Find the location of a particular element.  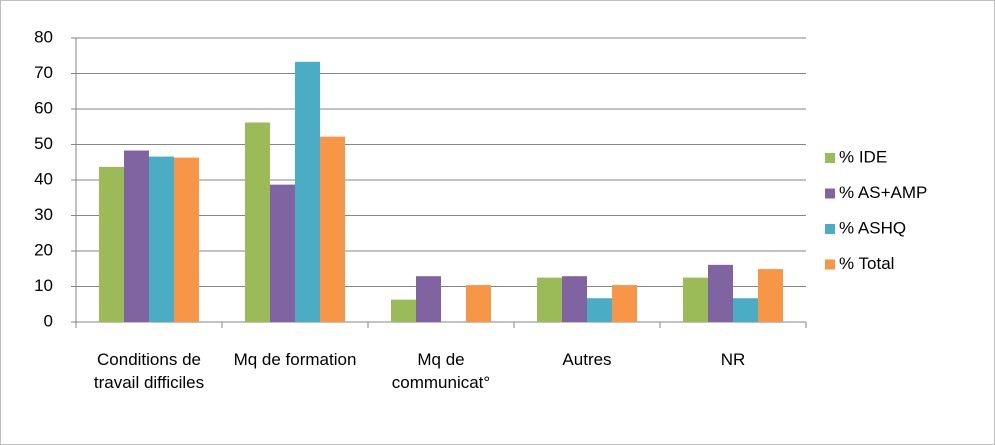

legend-label: % Total is located at coordinates (866, 263).